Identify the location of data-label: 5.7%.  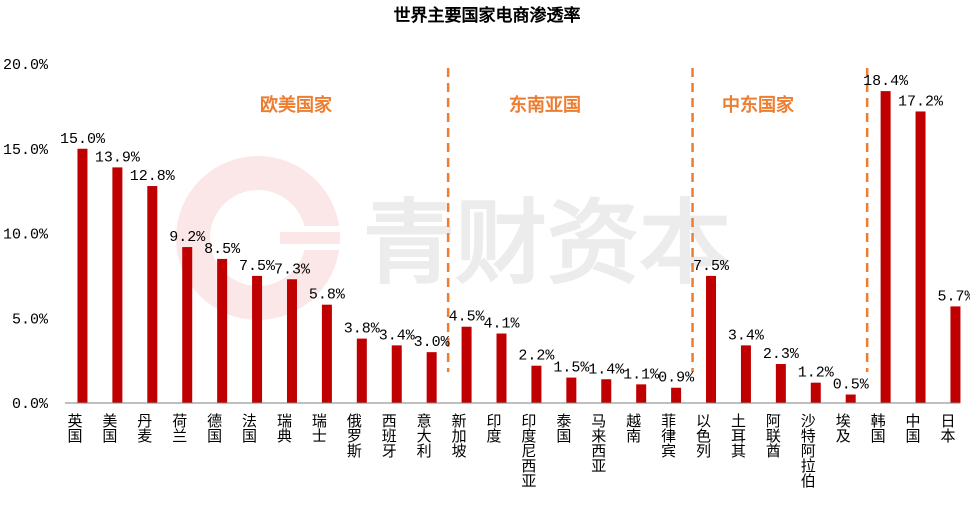
(953, 296).